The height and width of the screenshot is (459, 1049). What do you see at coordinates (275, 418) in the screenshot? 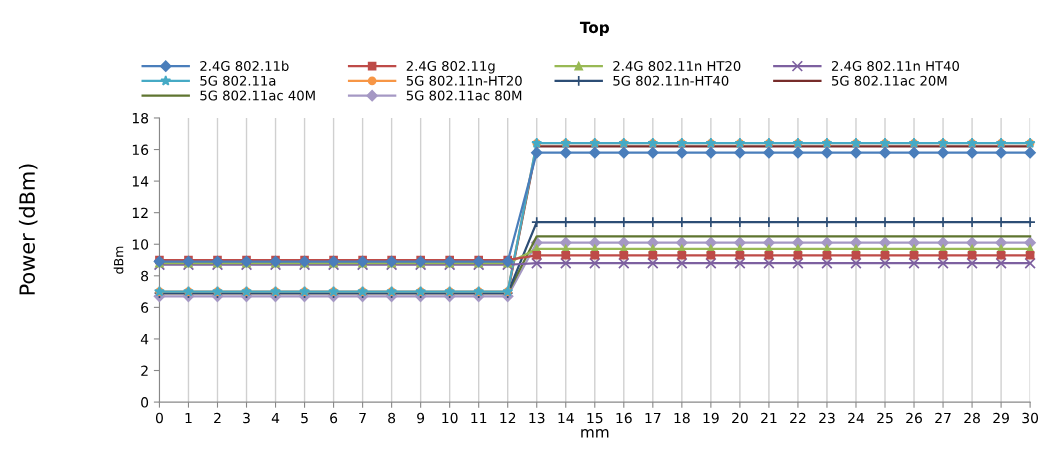
I see `x-tick-label: 4` at bounding box center [275, 418].